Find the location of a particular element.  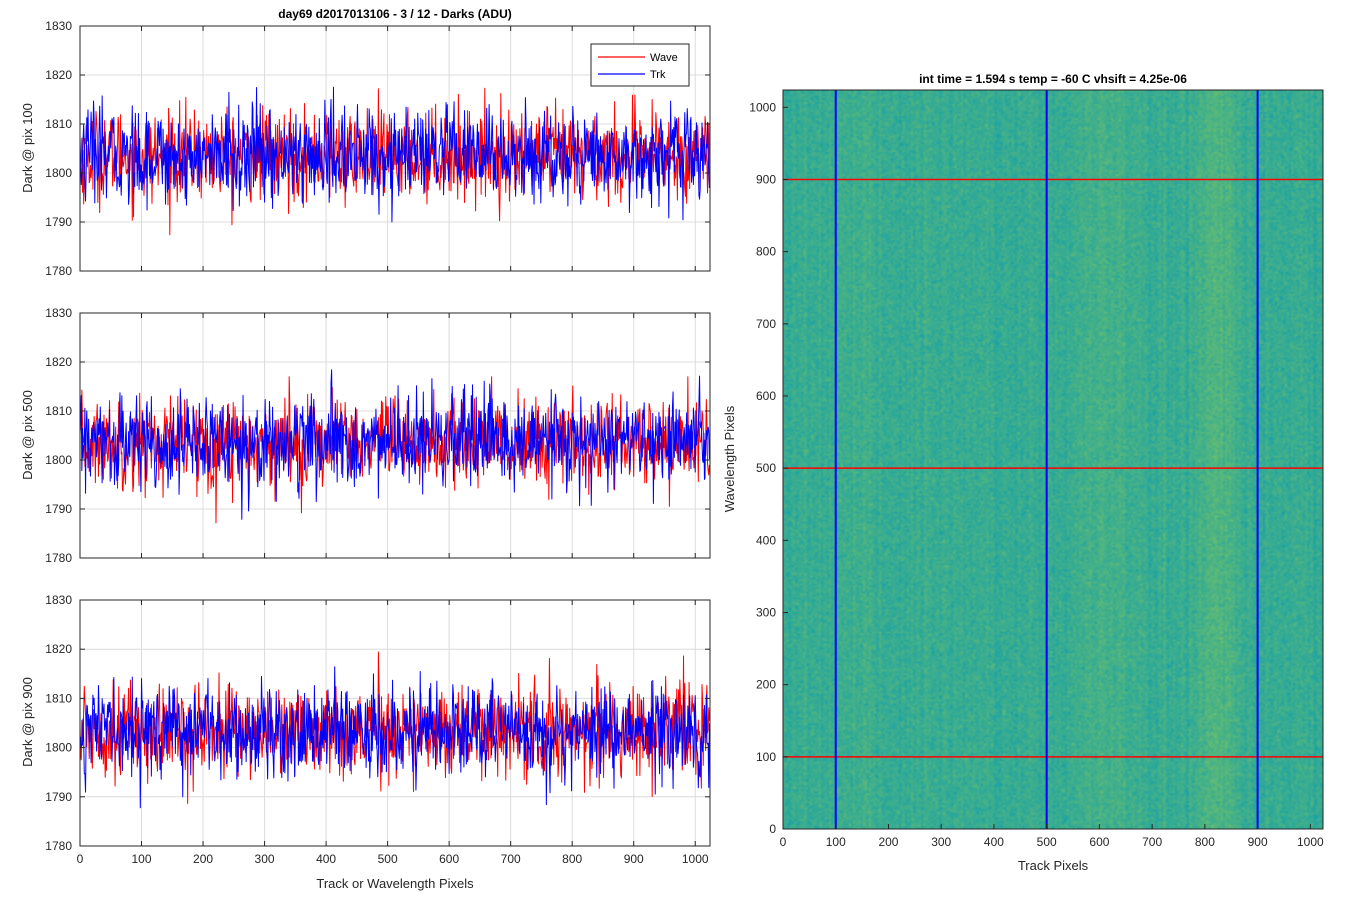

y-tick-label: 1000 is located at coordinates (762, 107).